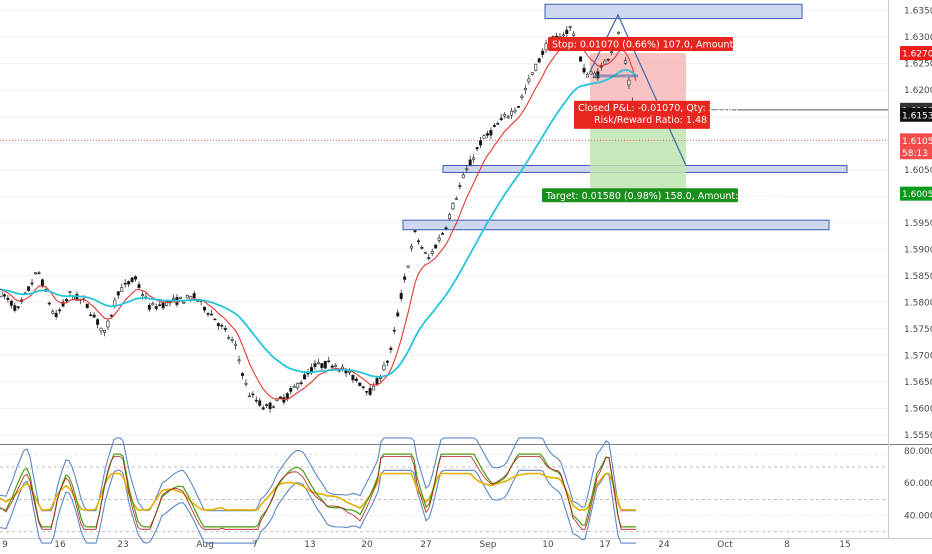 The height and width of the screenshot is (554, 932). I want to click on support-resistance-zone, so click(616, 225).